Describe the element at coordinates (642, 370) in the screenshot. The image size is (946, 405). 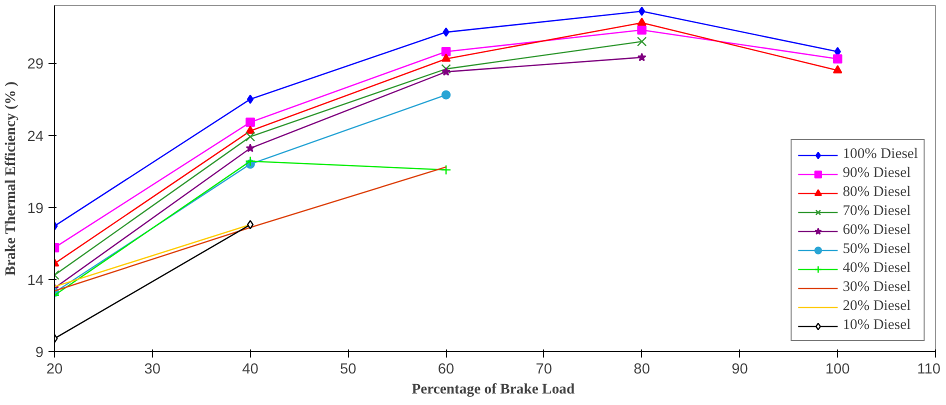
I see `x-tick-label: 80` at that location.